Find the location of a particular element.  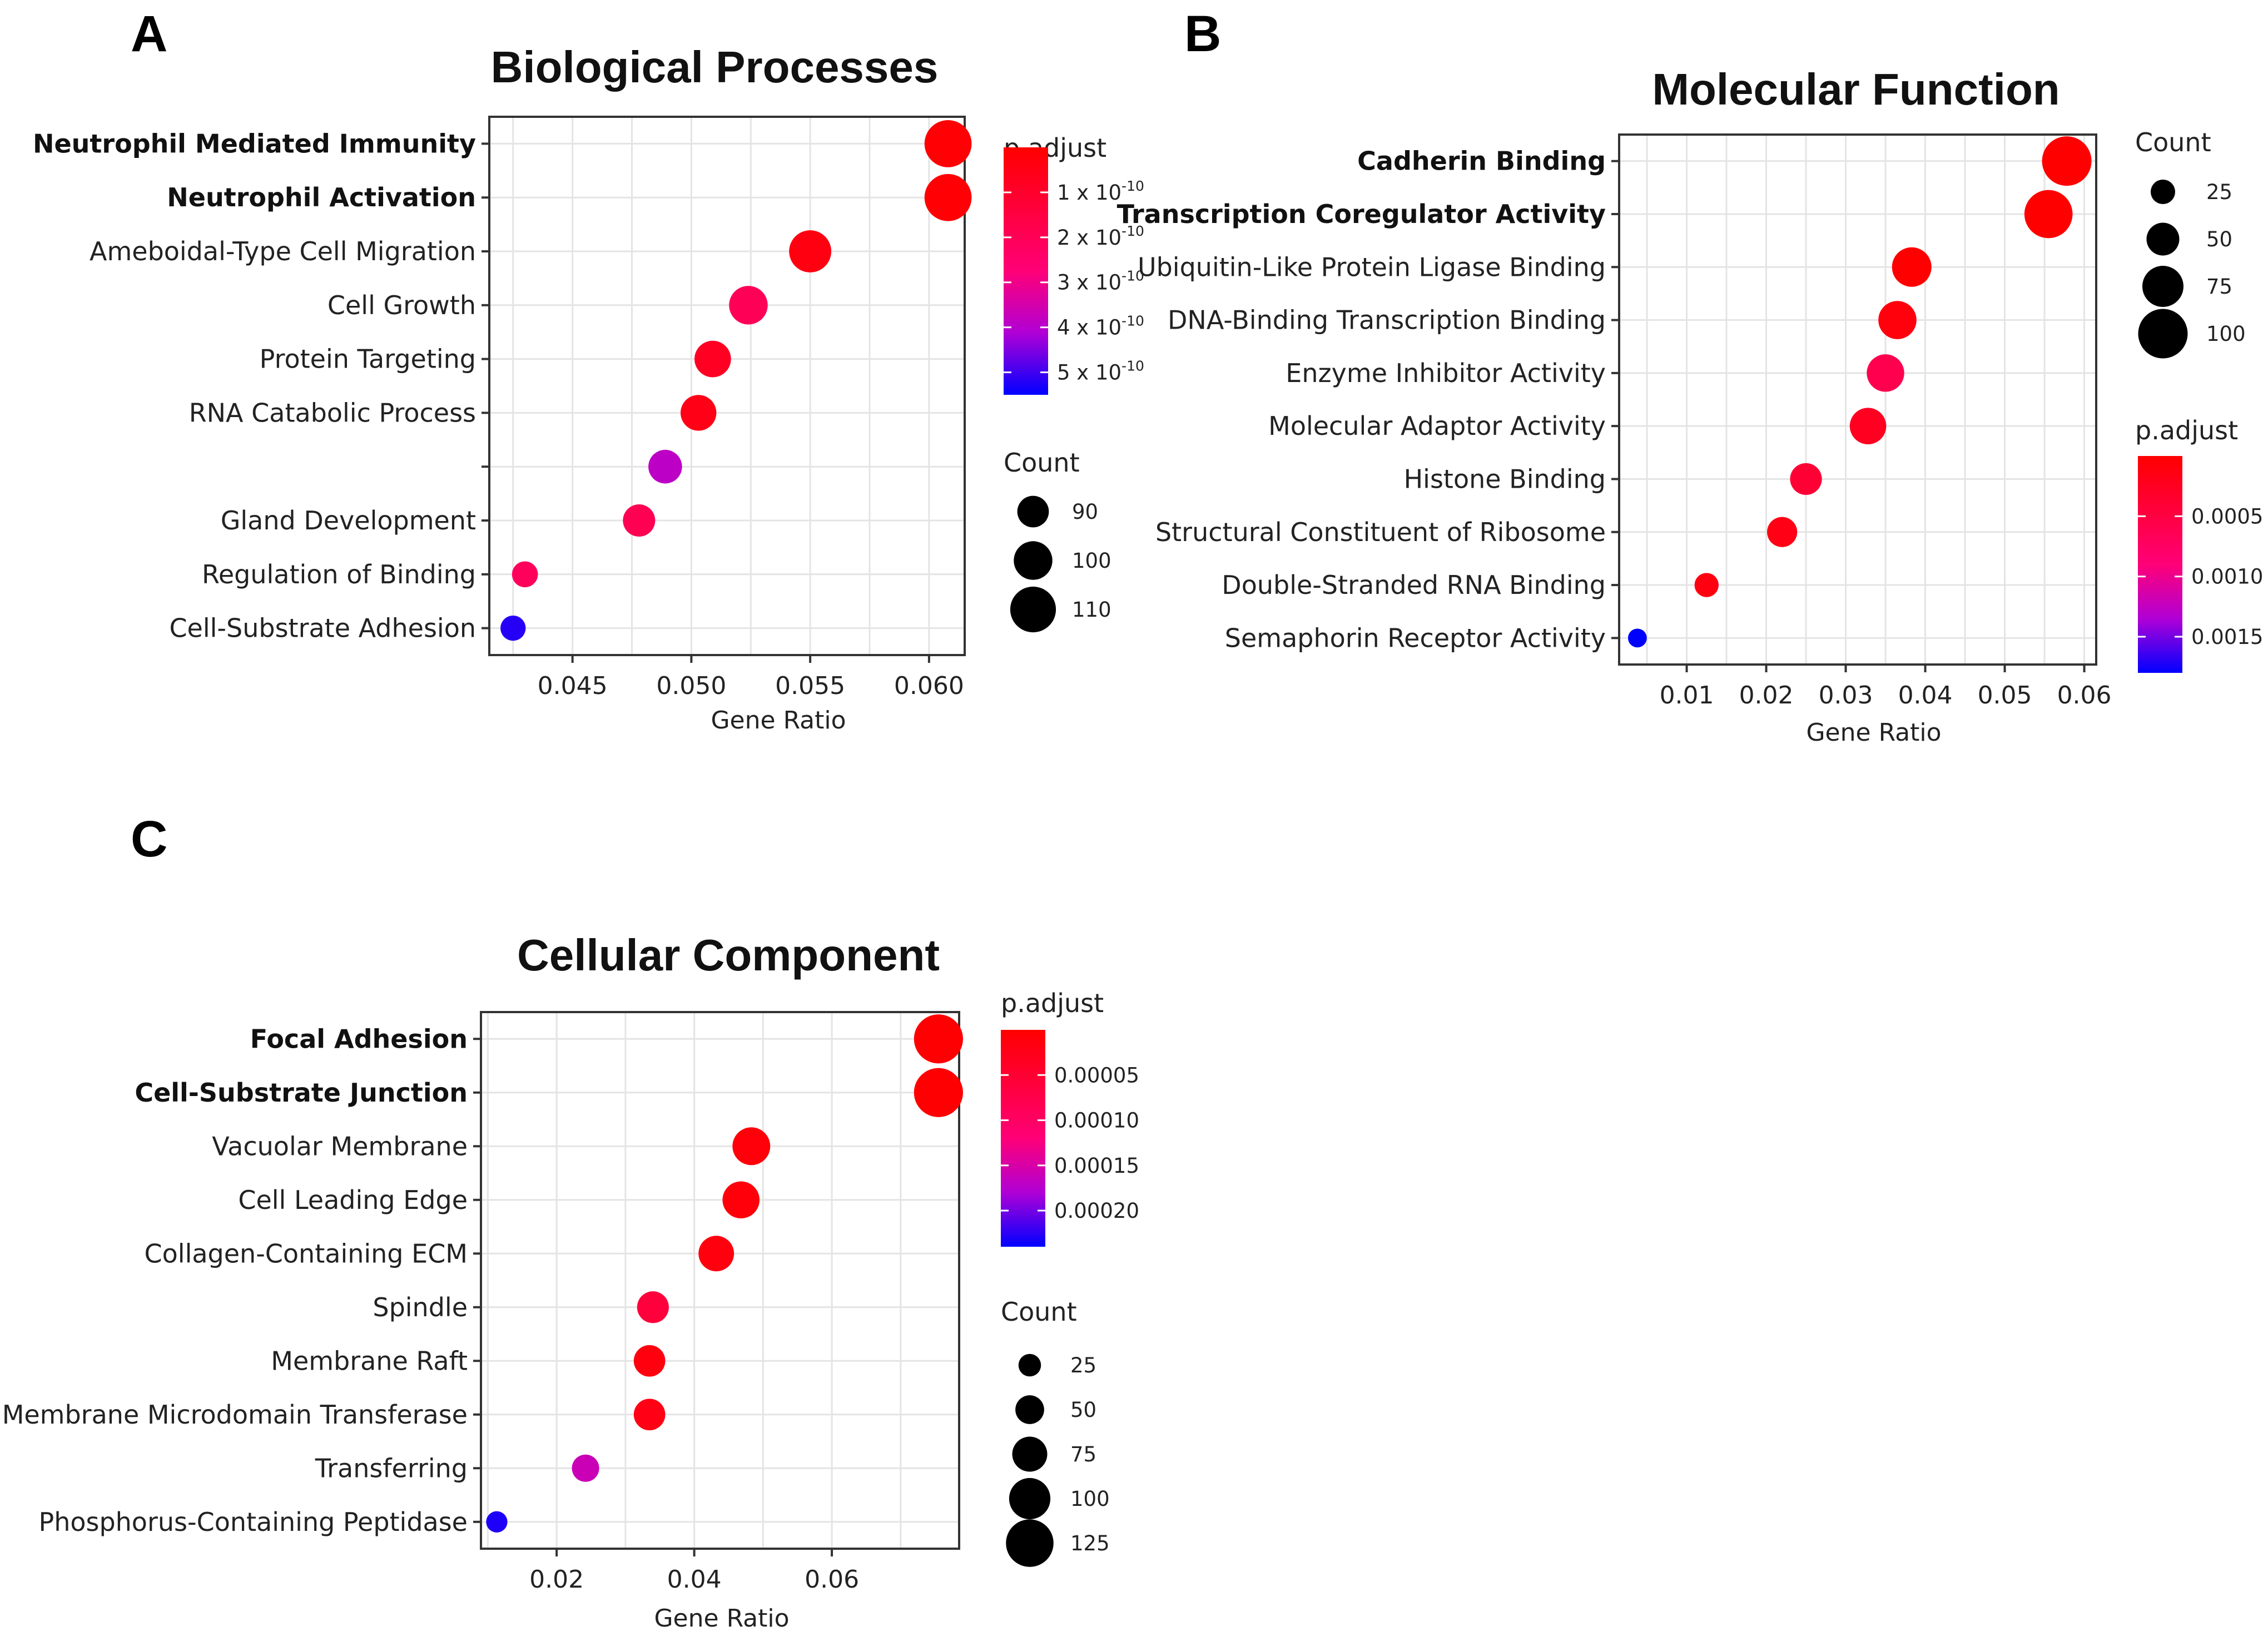

panel-letter-a: A is located at coordinates (149, 34).